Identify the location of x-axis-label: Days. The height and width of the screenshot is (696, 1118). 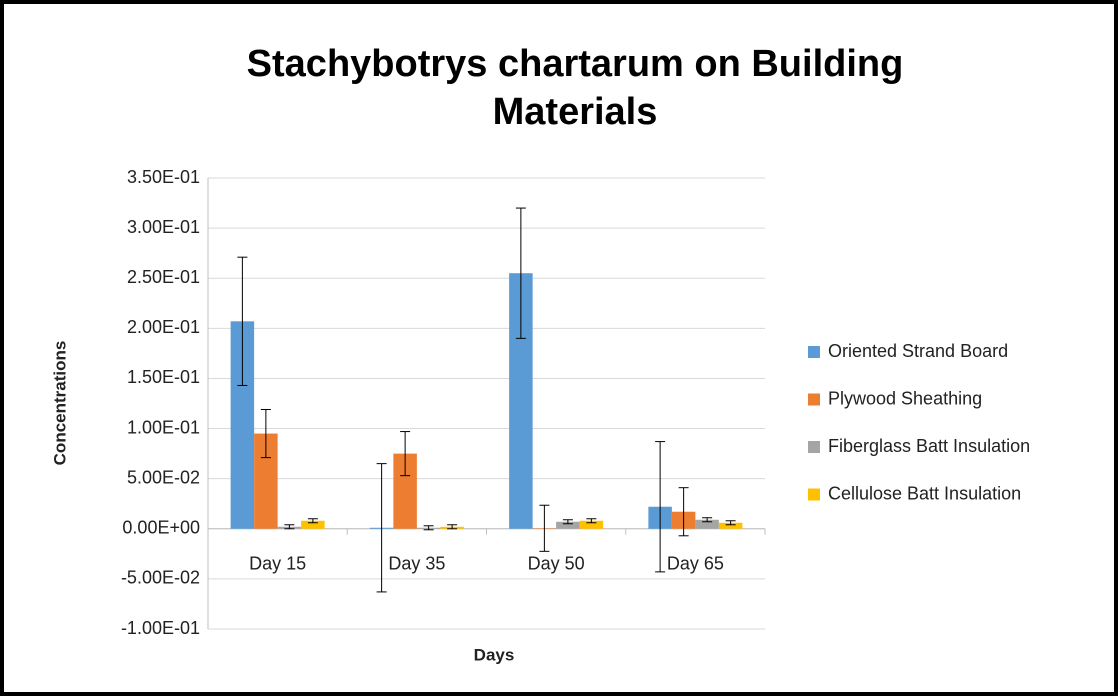
(494, 654).